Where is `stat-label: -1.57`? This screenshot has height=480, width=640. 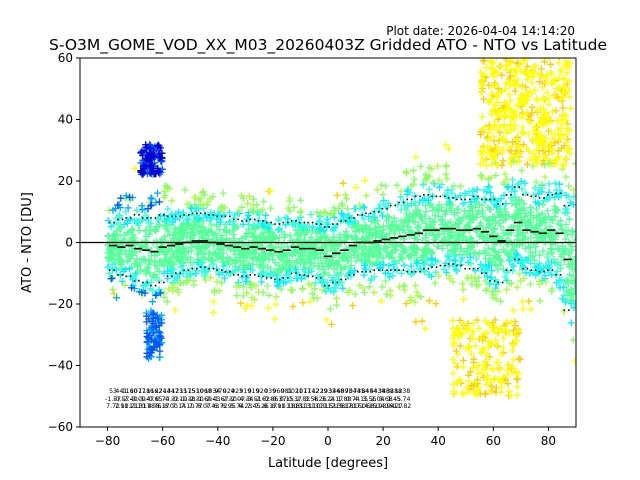 stat-label: -1.57 is located at coordinates (113, 399).